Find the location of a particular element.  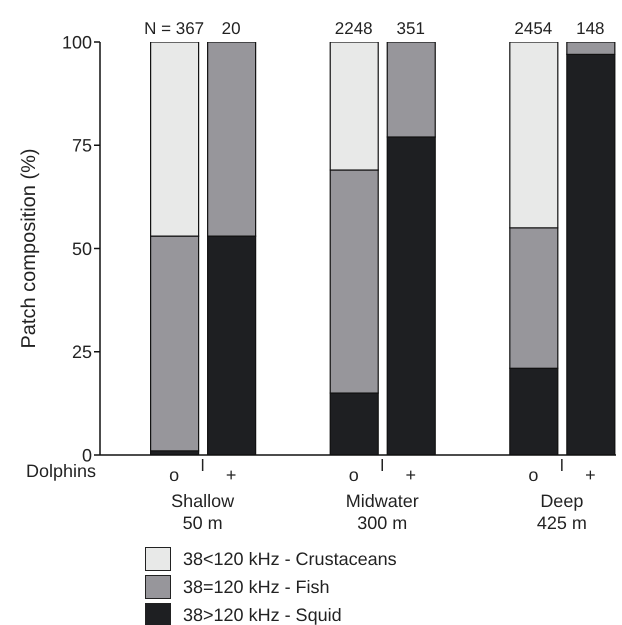

legend-label: 38>120 kHz - Squid is located at coordinates (262, 614).